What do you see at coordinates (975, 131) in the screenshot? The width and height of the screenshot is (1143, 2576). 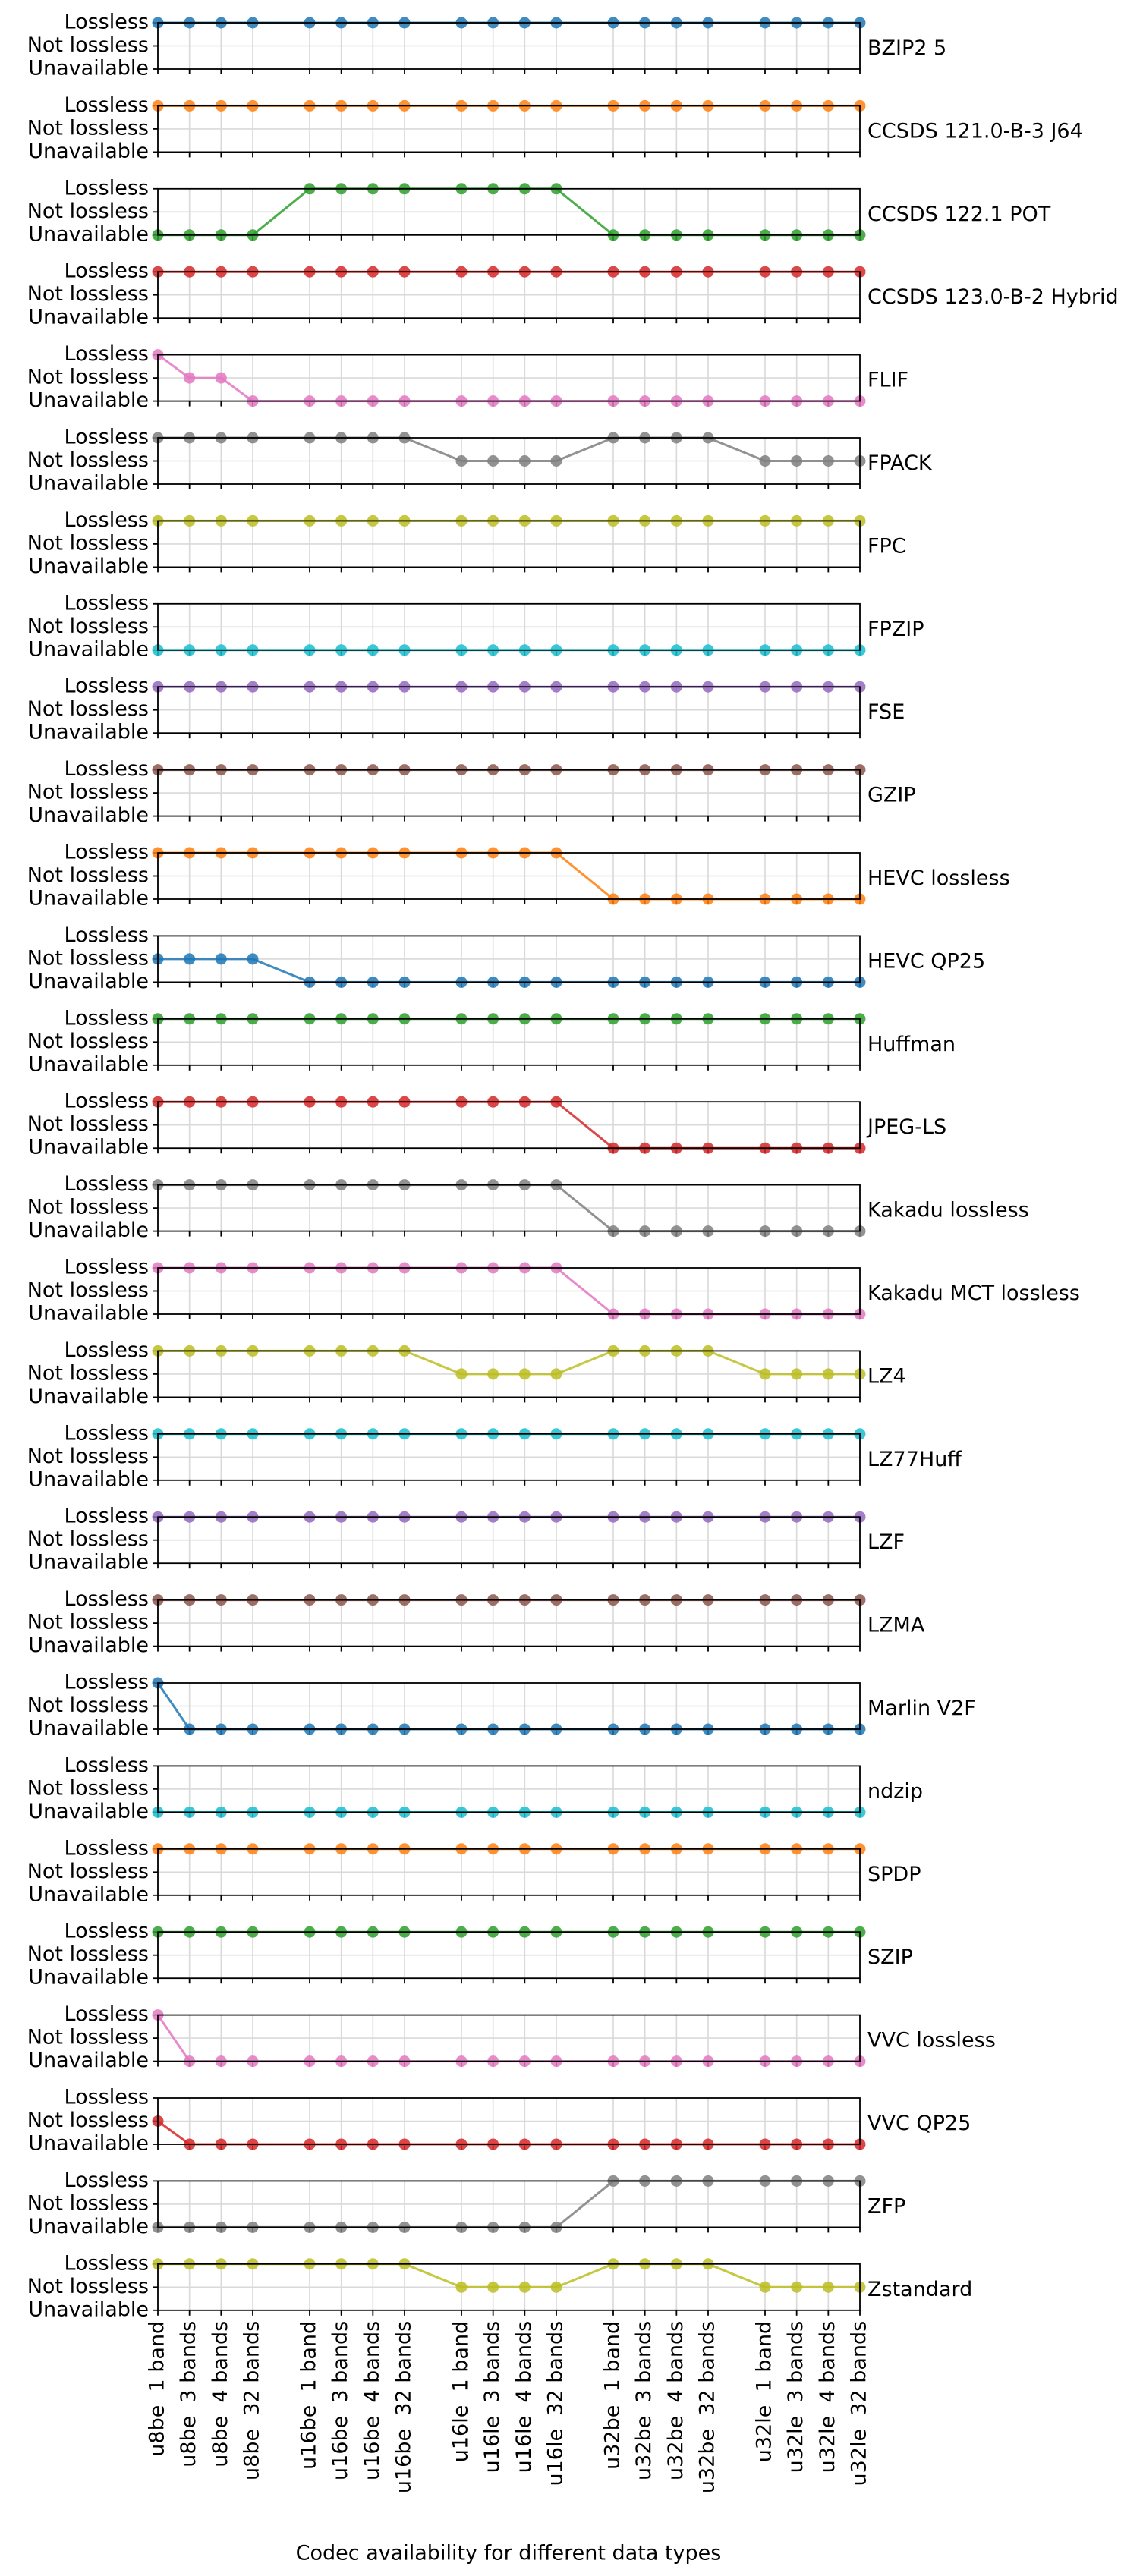 I see `panel-label: CCSDS 121.0-B-3 J64` at bounding box center [975, 131].